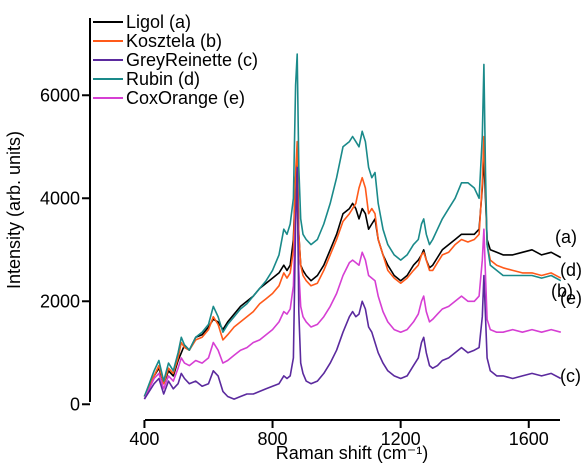 Image resolution: width=588 pixels, height=463 pixels. I want to click on x-ticks: 400 800 1200 1600, so click(339, 434).